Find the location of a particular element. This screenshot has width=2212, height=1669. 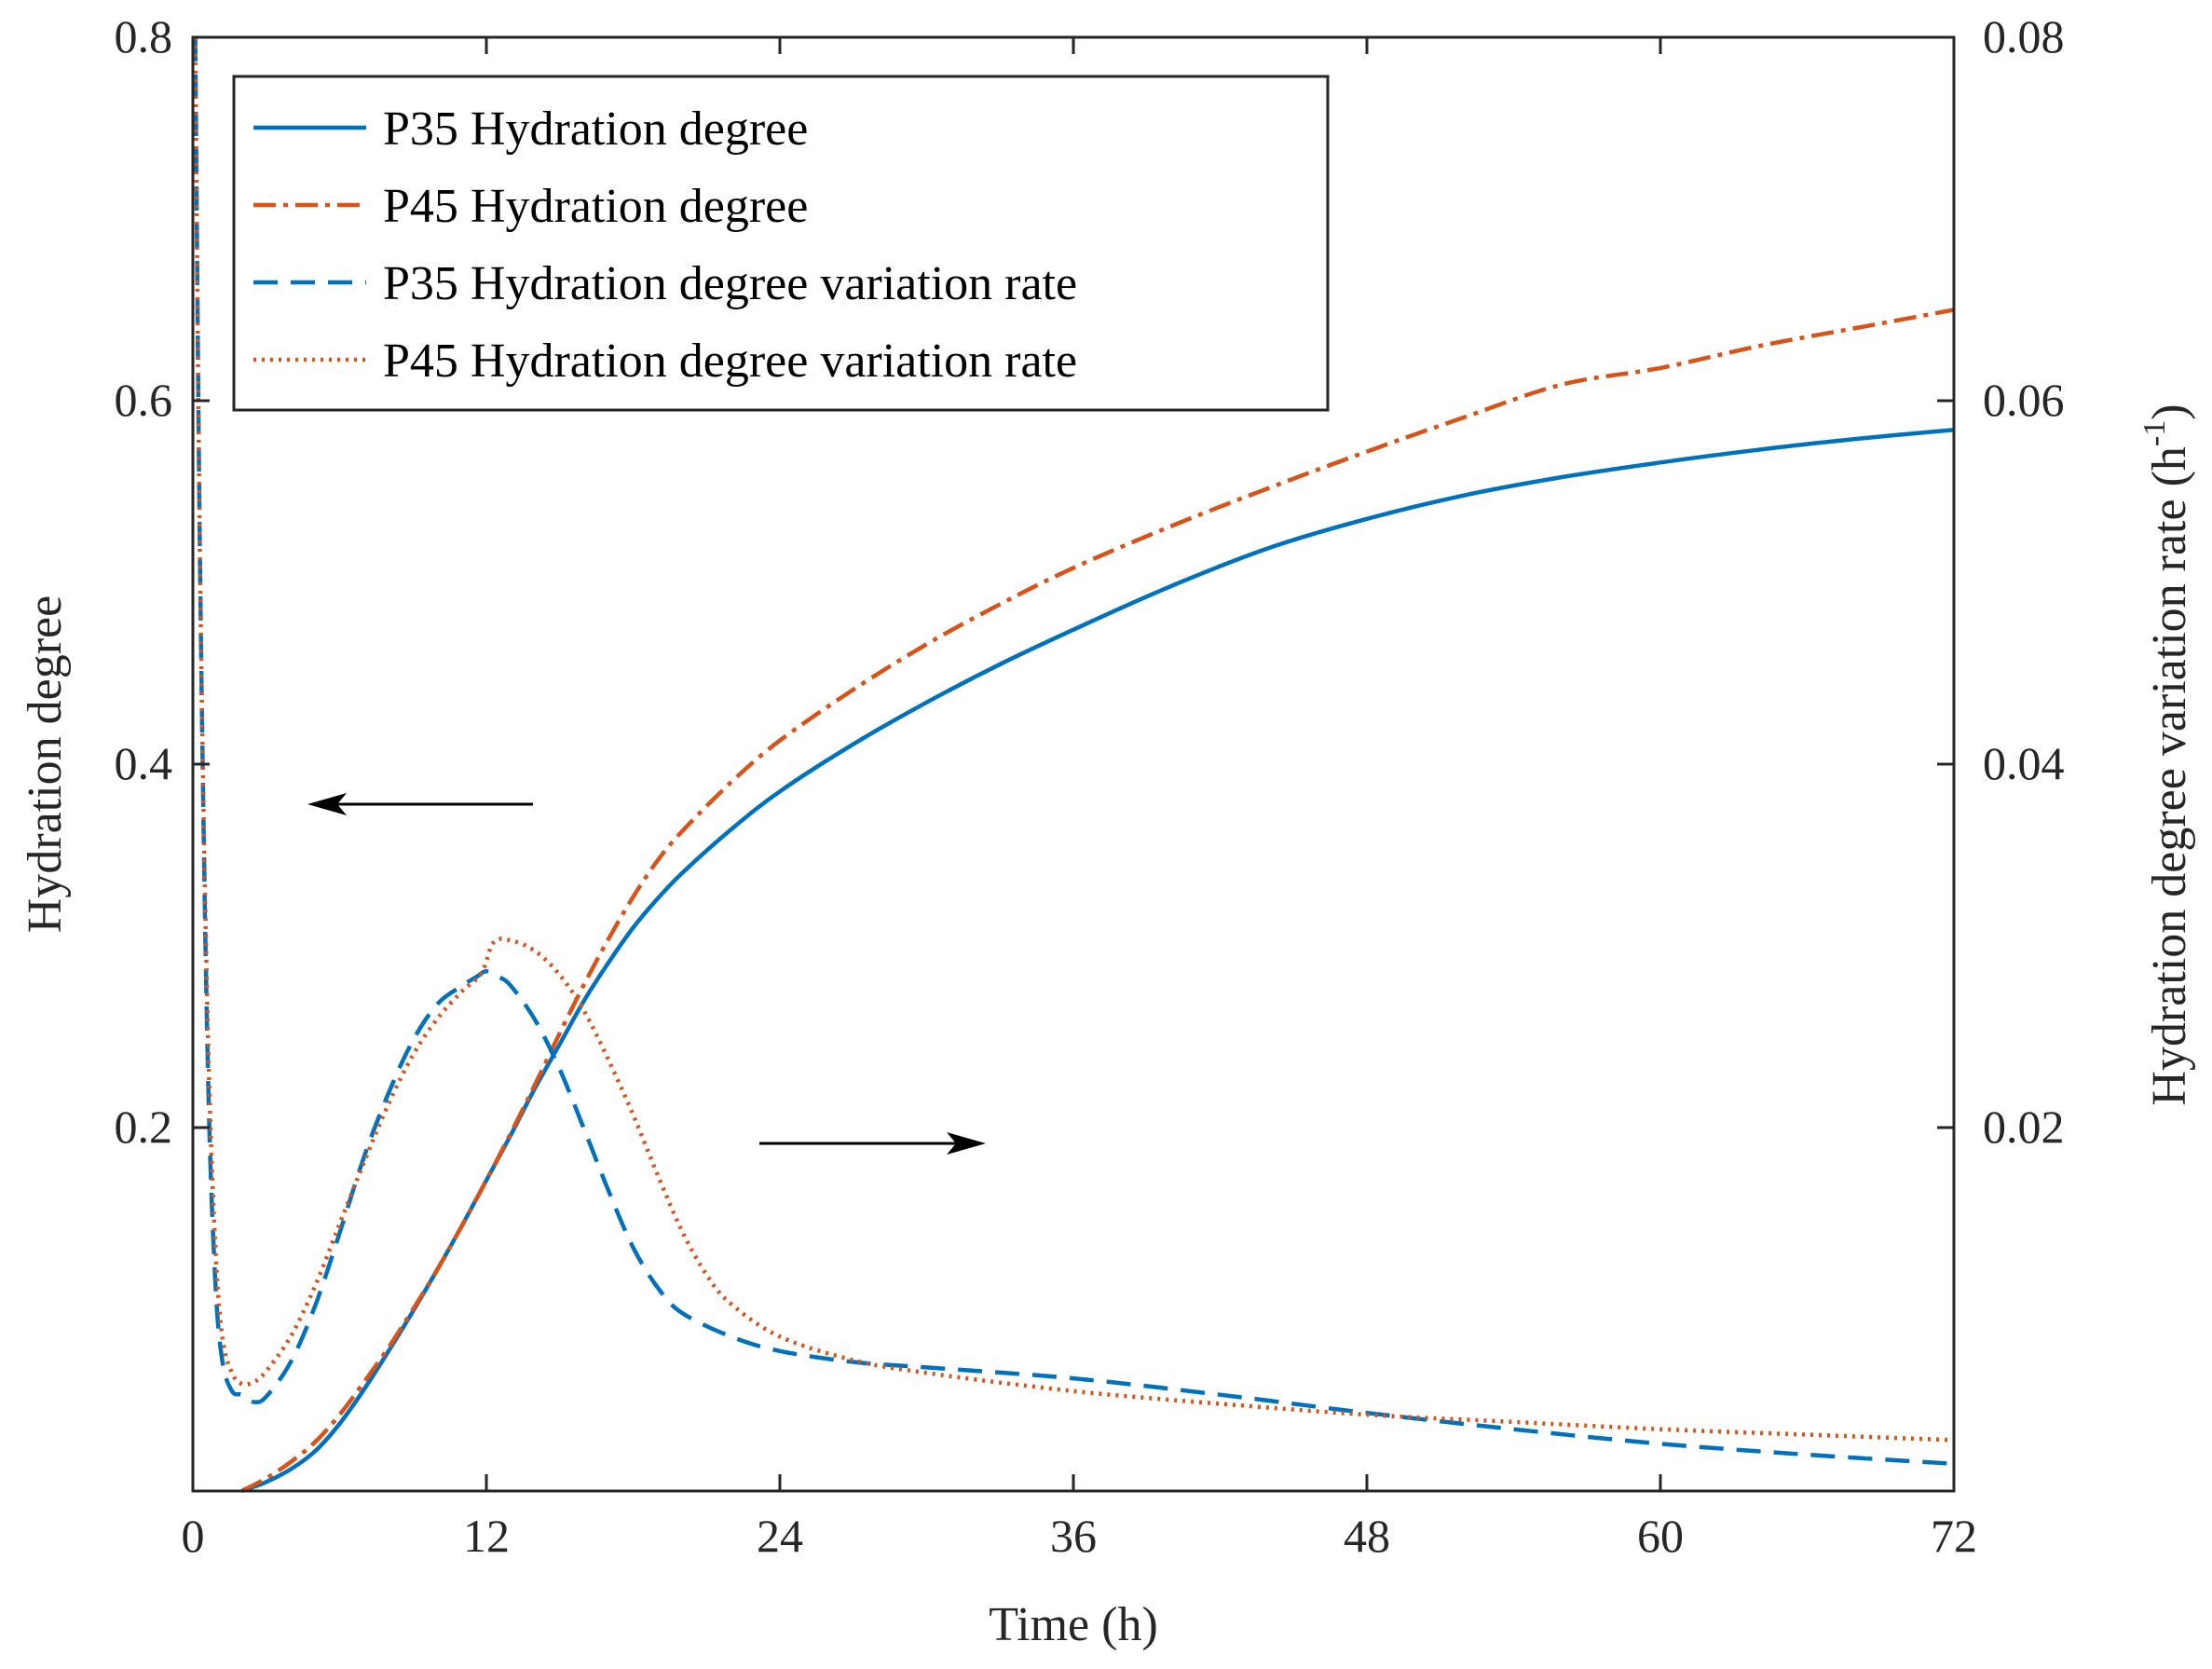

y-left-tick-label-0.2: 0.2 is located at coordinates (144, 1127).